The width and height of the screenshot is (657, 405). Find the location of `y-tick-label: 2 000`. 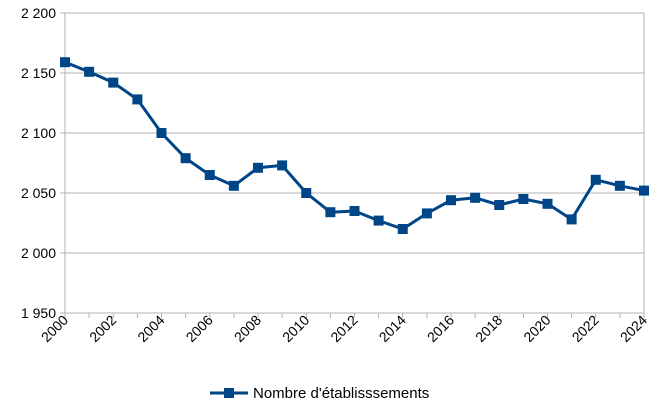

y-tick-label: 2 000 is located at coordinates (38, 253).